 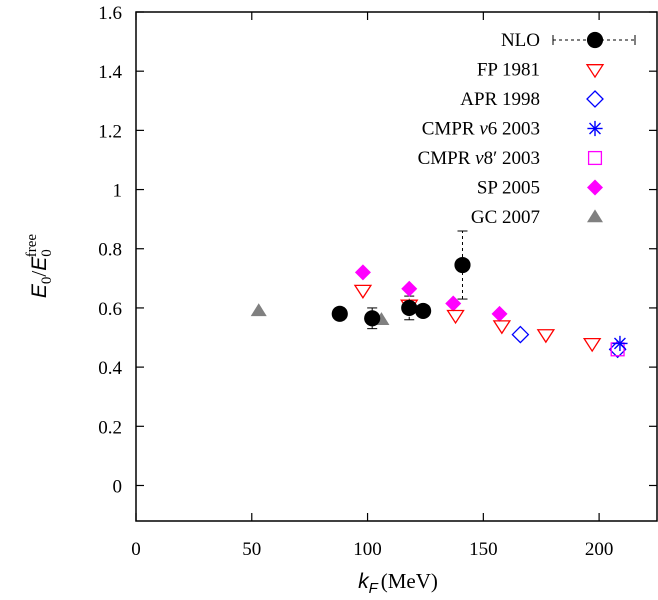 What do you see at coordinates (508, 70) in the screenshot?
I see `legend-label-fp-1981: FP 1981` at bounding box center [508, 70].